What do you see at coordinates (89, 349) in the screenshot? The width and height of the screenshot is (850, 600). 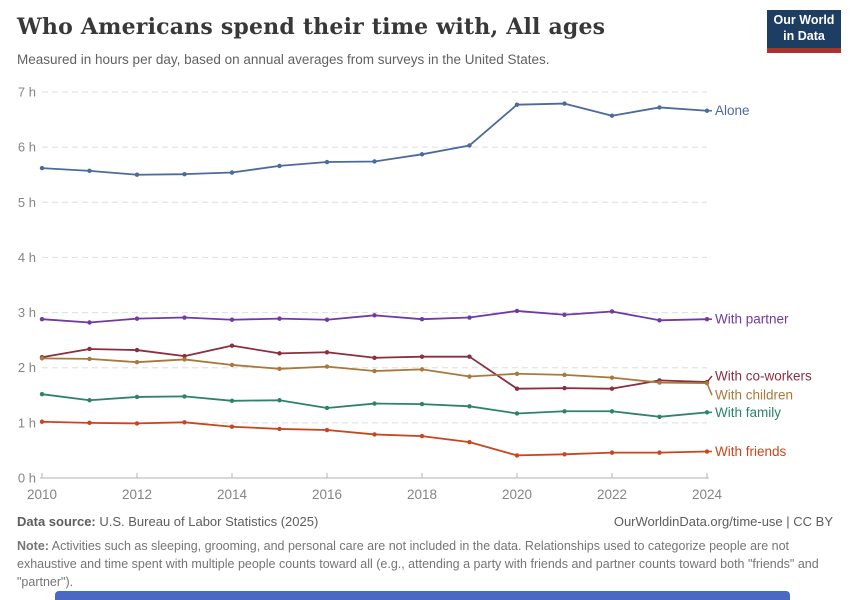 I see `series-point-with-co-workers-2011` at bounding box center [89, 349].